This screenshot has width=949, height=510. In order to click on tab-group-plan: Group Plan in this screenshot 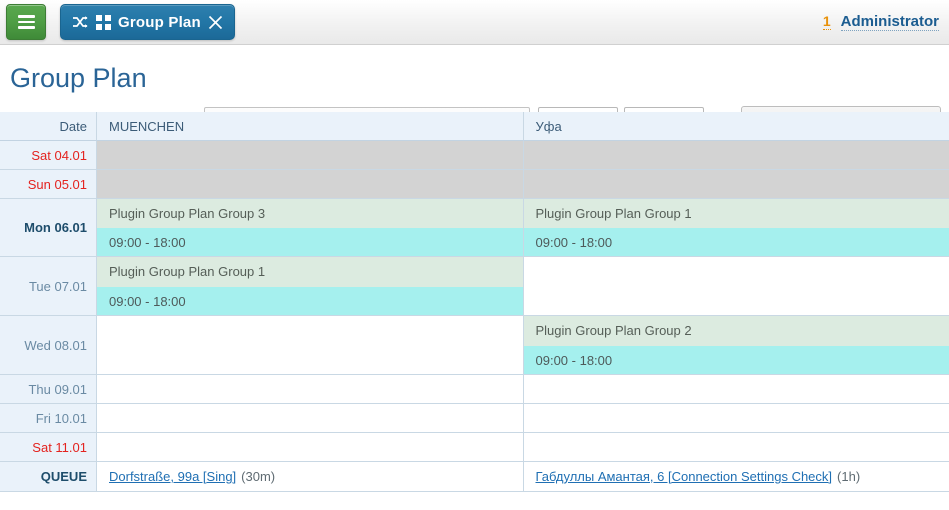, I will do `click(147, 22)`.